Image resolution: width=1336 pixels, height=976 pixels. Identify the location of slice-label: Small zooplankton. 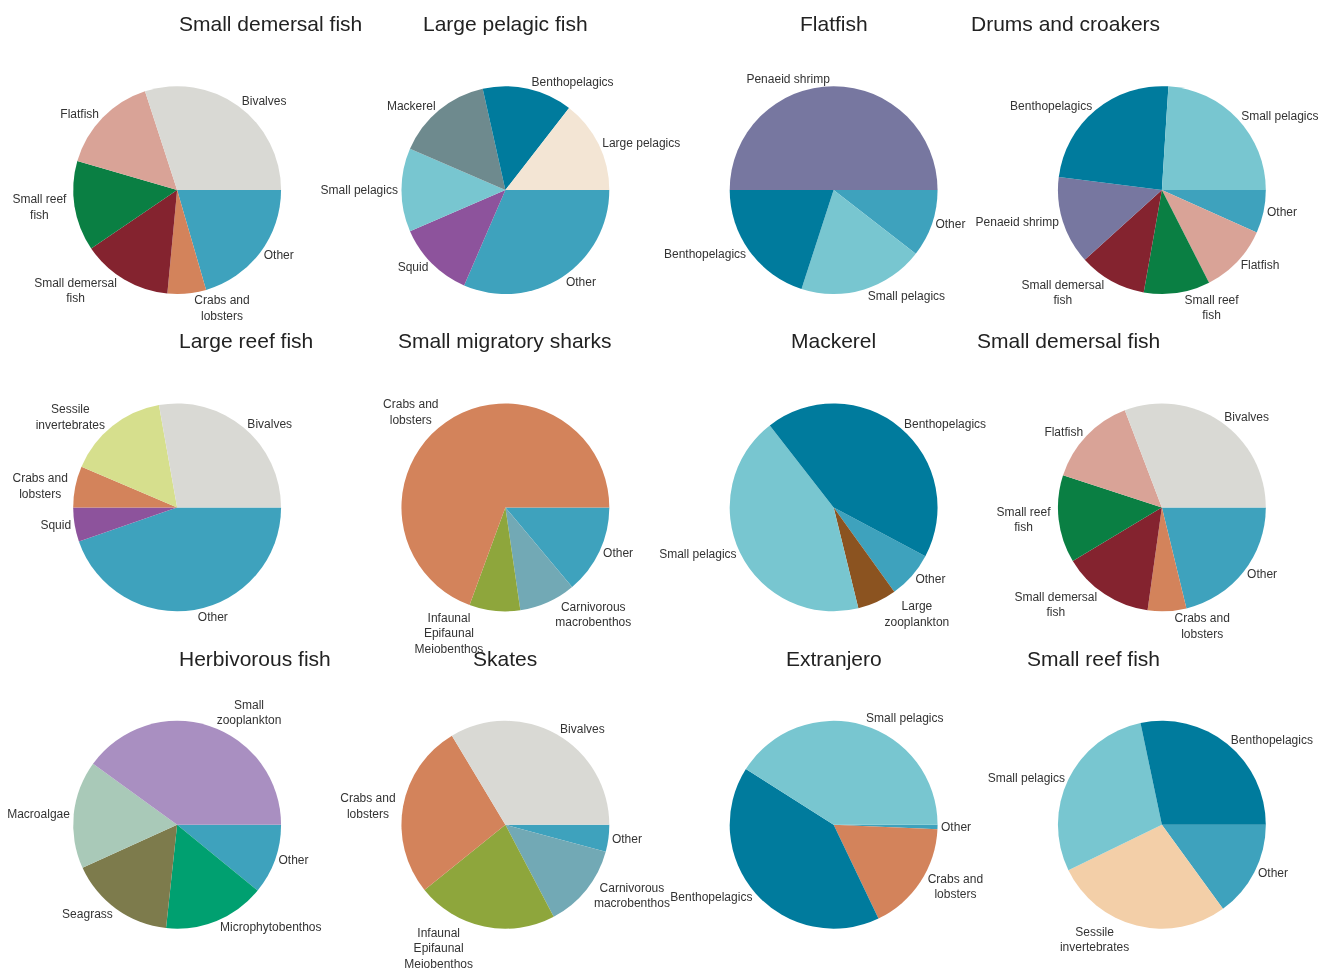
(249, 712).